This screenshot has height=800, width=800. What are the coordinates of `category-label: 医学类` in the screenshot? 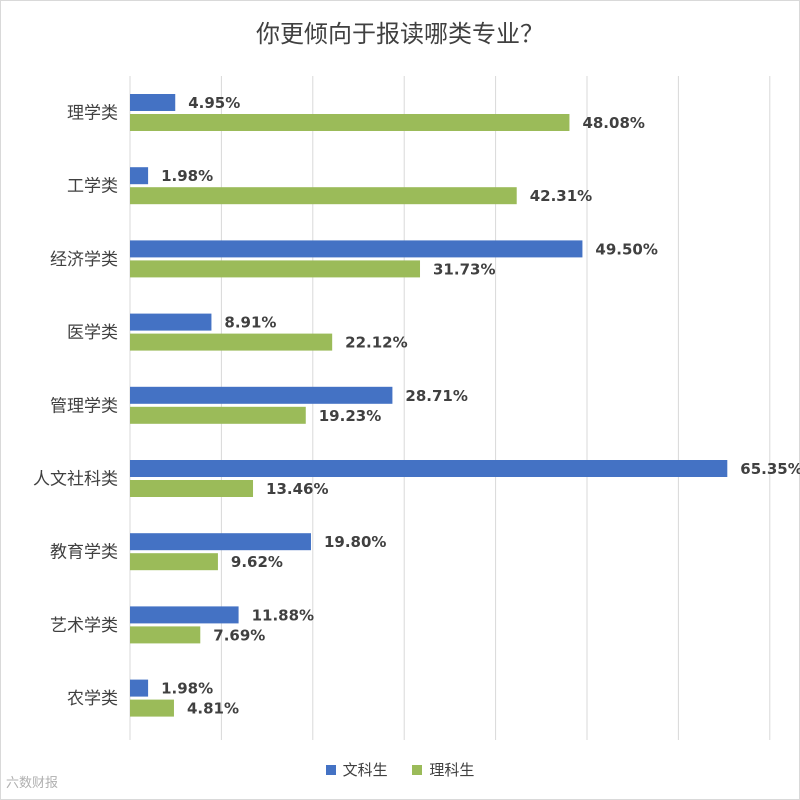 It's located at (92, 333).